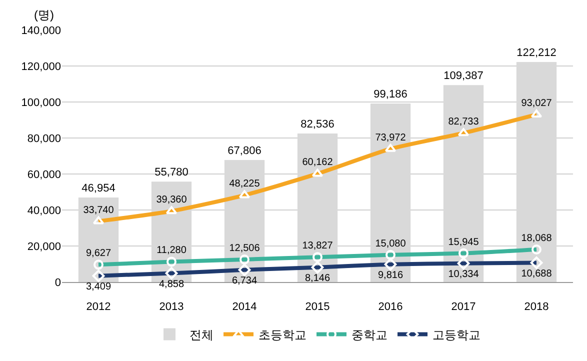  Describe the element at coordinates (282, 335) in the screenshot. I see `legend-label: 초등학교` at that location.